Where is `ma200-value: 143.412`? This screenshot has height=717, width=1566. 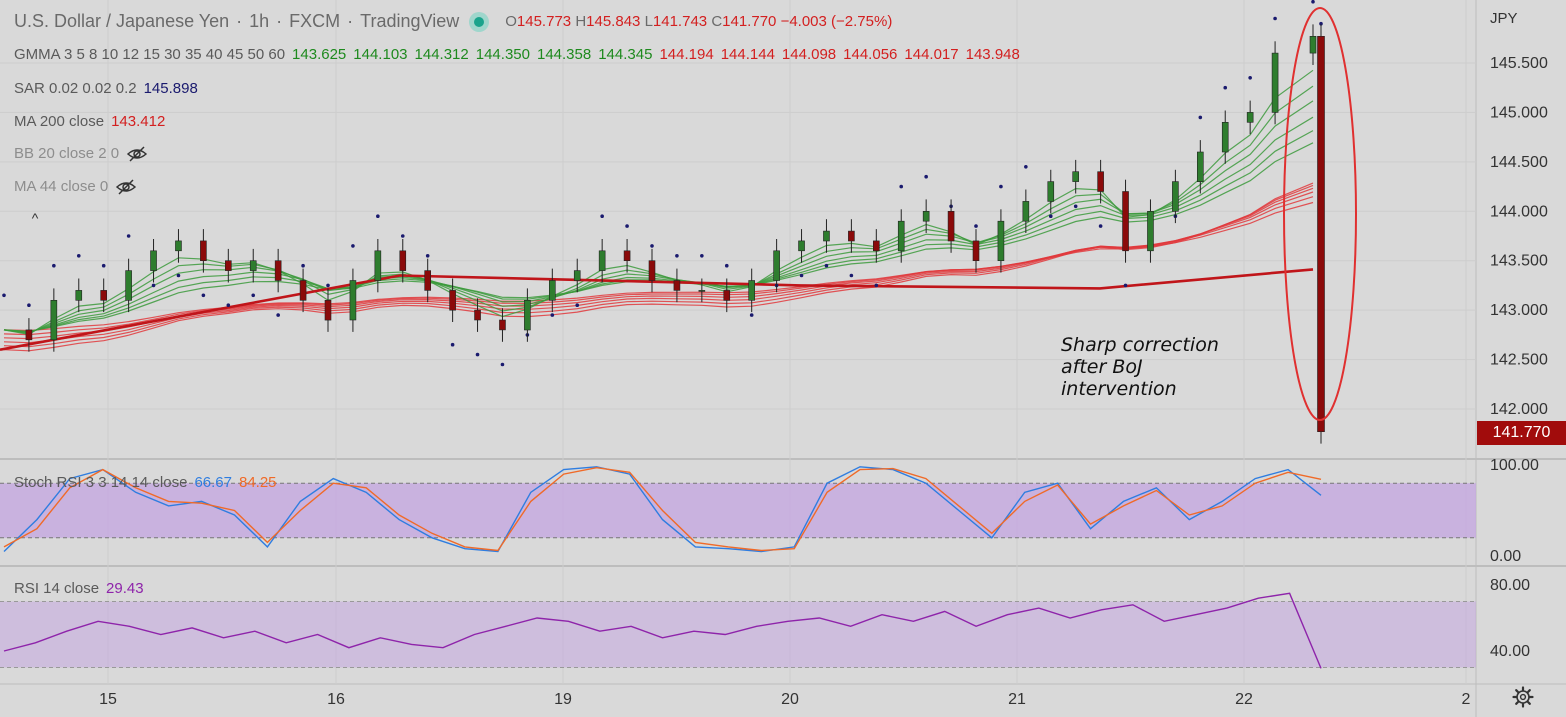 ma200-value: 143.412 is located at coordinates (138, 121).